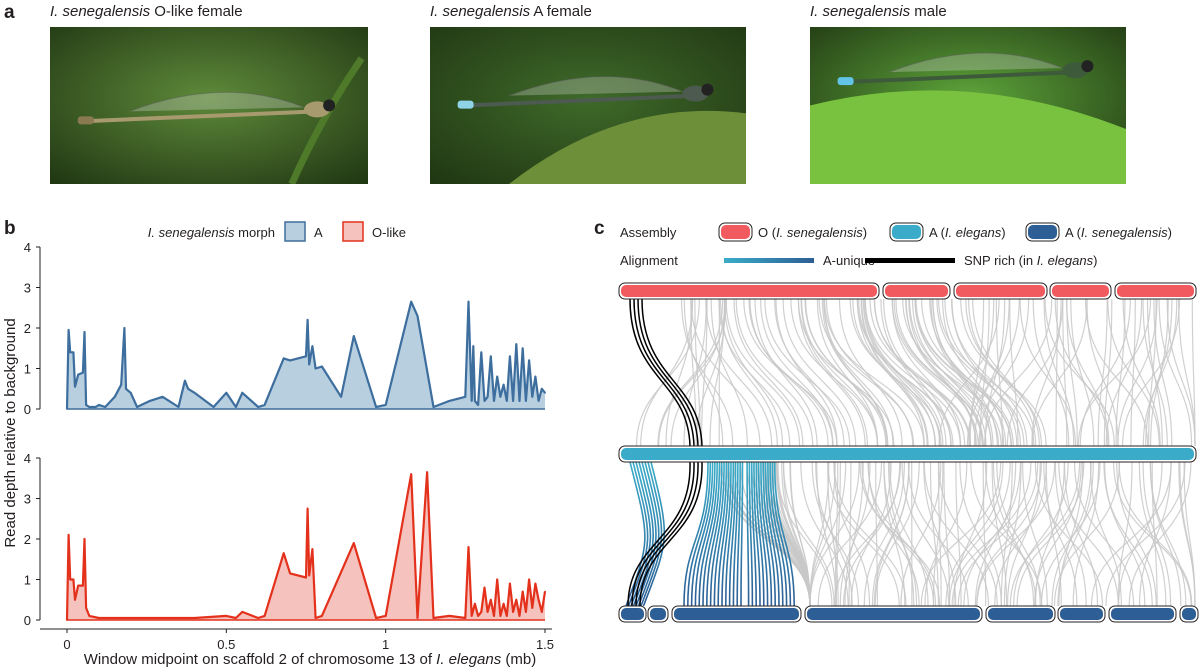 The width and height of the screenshot is (1200, 668). Describe the element at coordinates (707, 89) in the screenshot. I see `head` at that location.